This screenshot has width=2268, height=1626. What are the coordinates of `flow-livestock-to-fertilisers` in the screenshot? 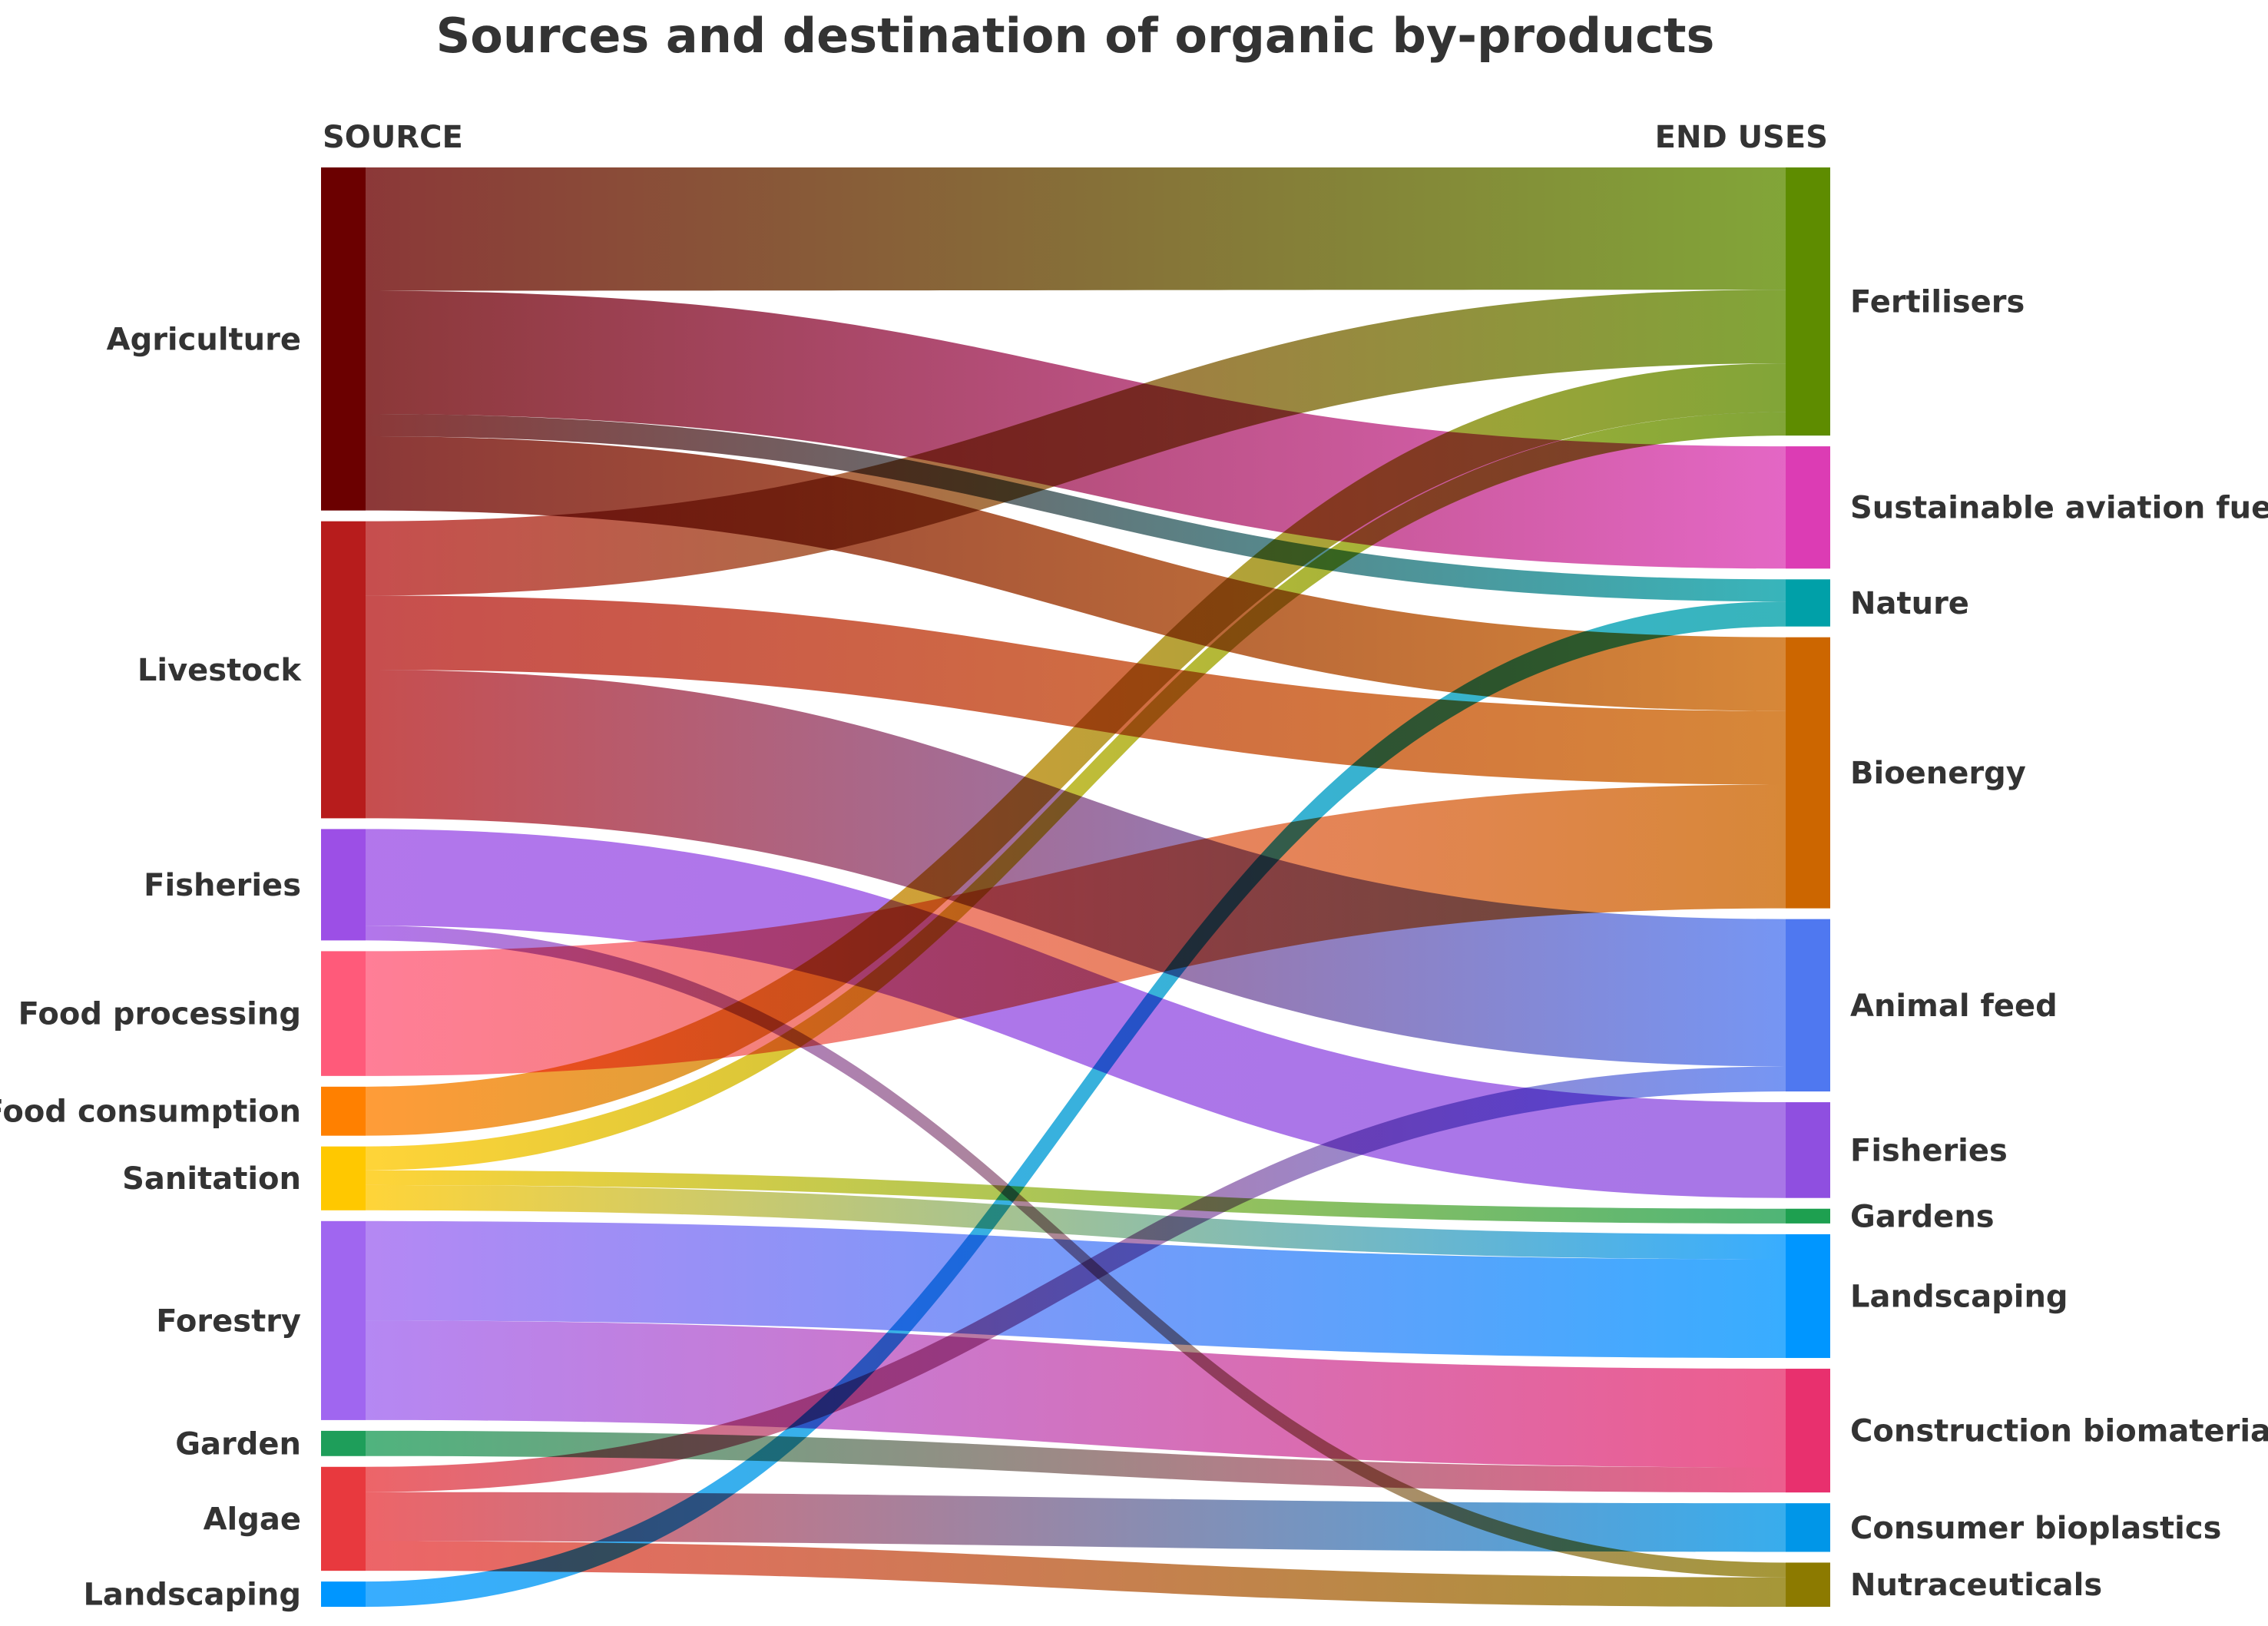 It's located at (1076, 443).